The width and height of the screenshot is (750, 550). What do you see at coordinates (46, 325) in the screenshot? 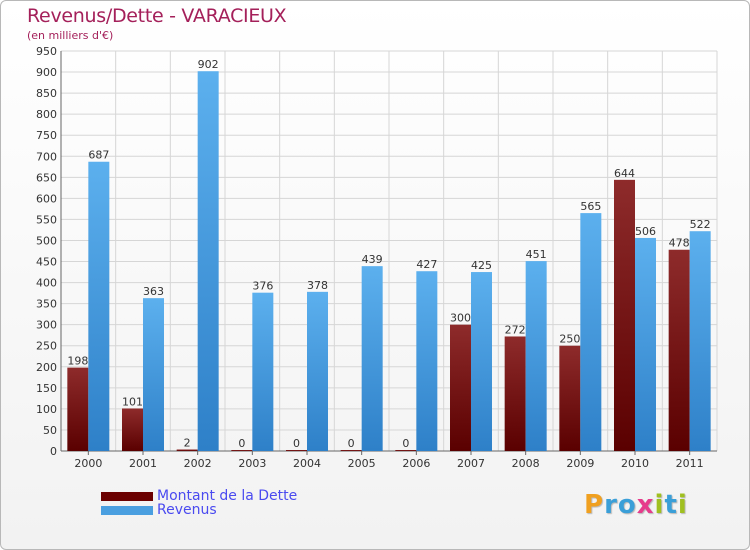
I see `y-tick-label: 300` at bounding box center [46, 325].